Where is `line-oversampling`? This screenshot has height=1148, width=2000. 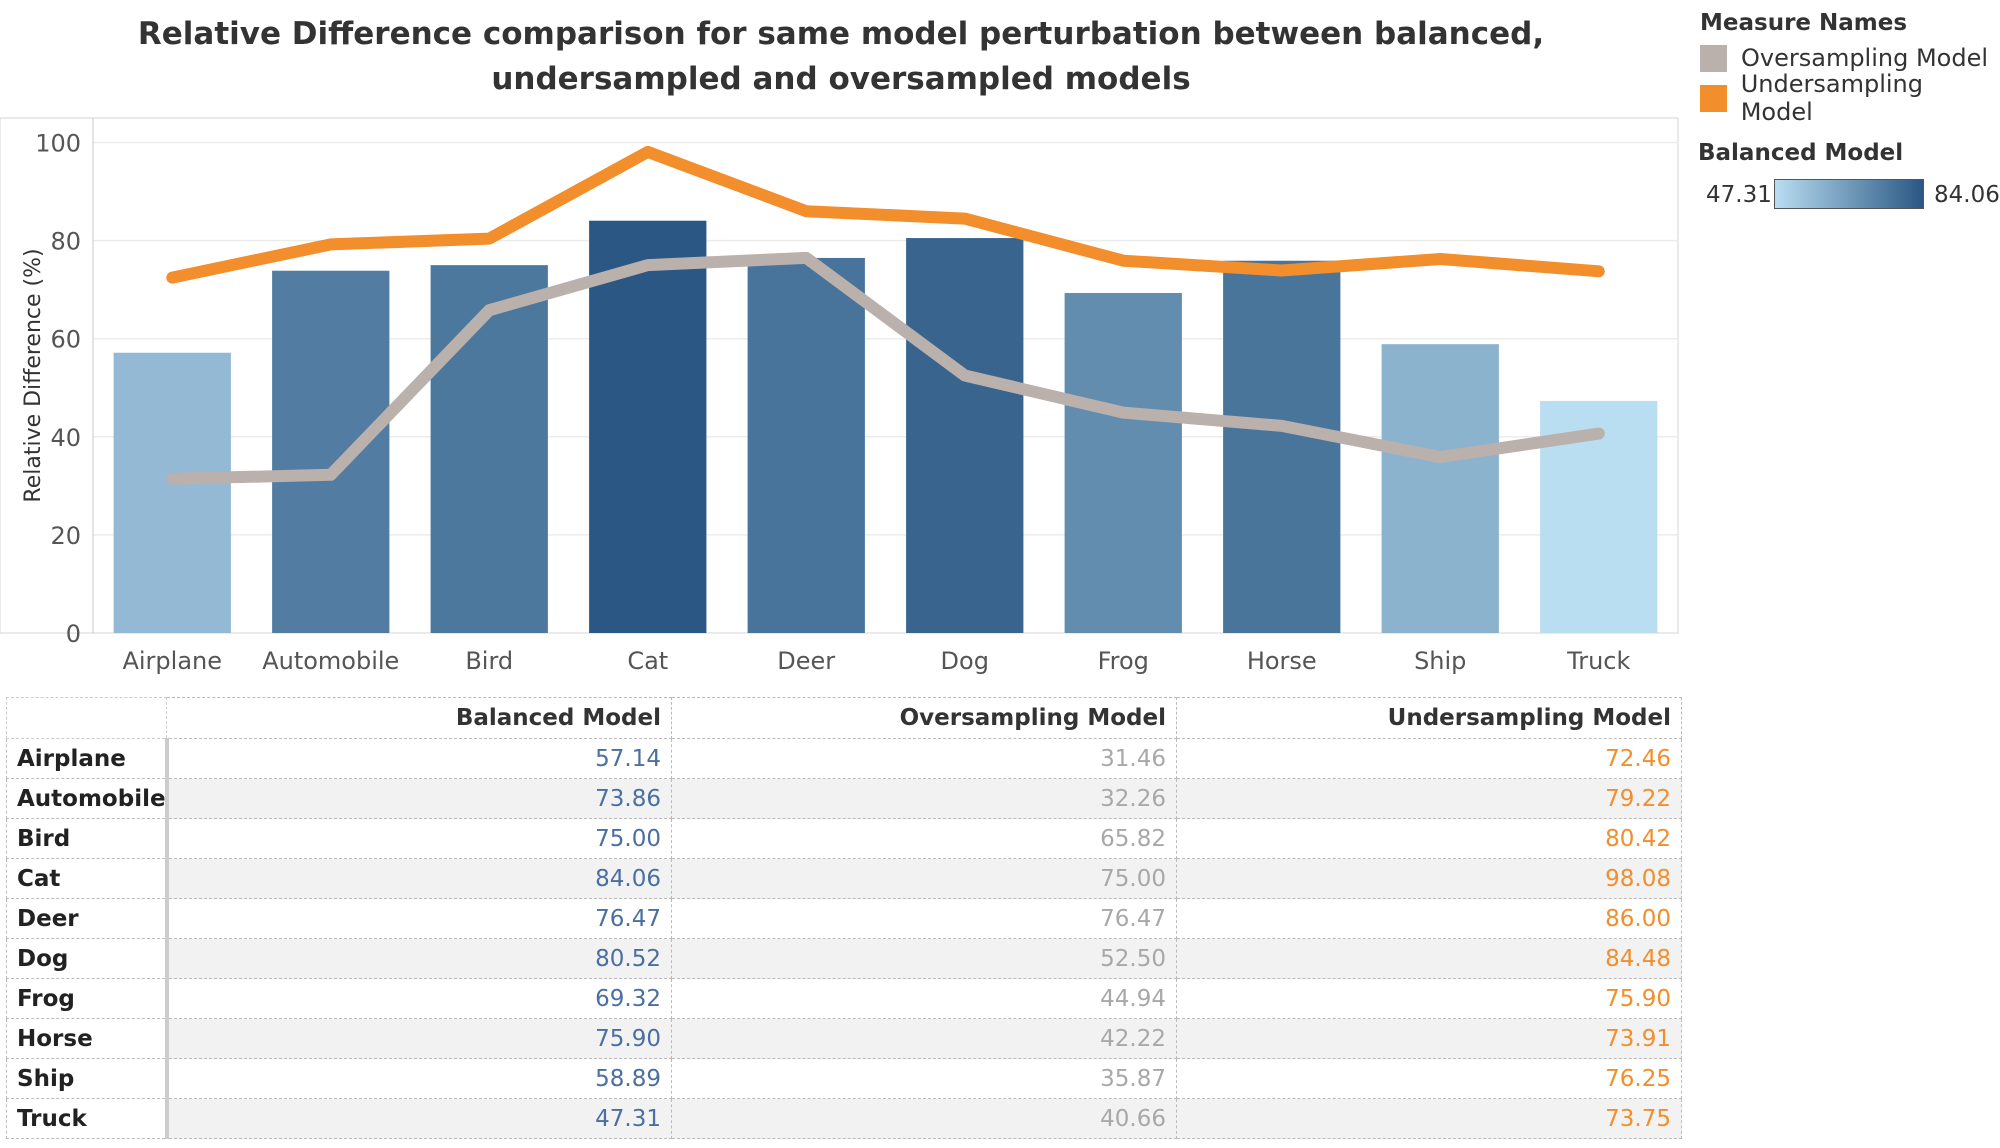
line-oversampling is located at coordinates (885, 368).